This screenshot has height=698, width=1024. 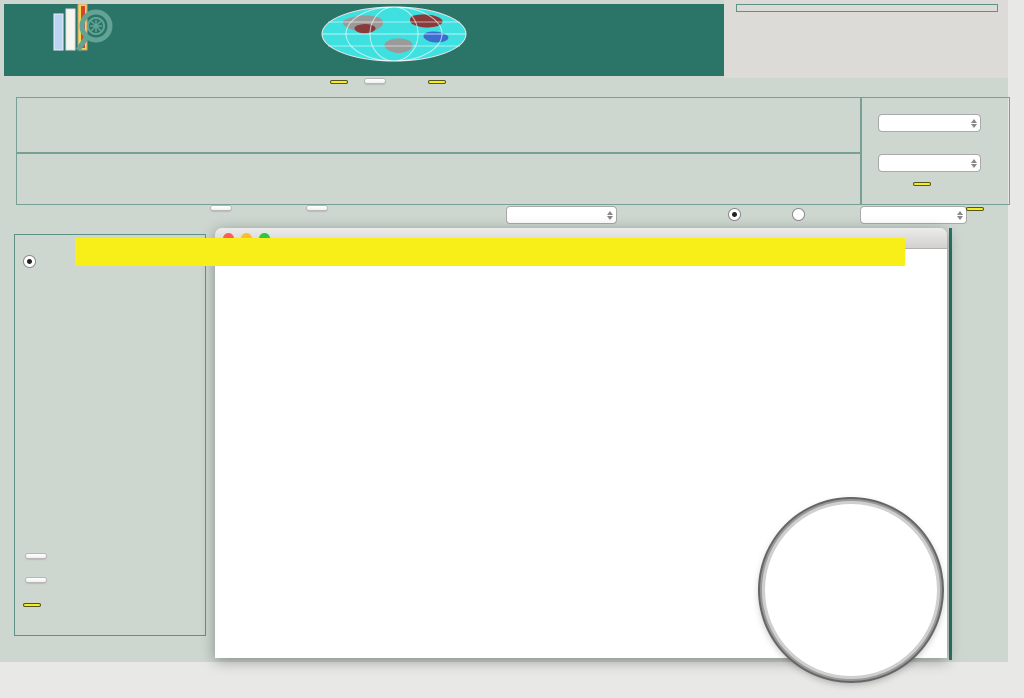 I want to click on lead-selector-select, so click(x=913, y=215).